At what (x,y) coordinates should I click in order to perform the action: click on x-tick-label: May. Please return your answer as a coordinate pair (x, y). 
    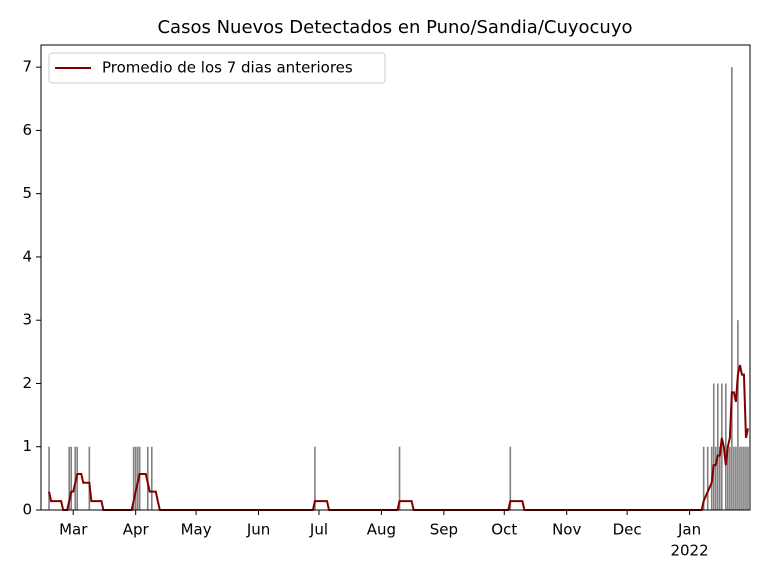
    Looking at the image, I should click on (196, 530).